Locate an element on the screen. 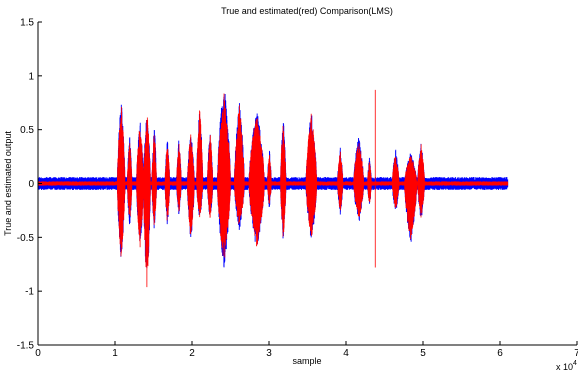 The image size is (578, 378). x-tick-label: 3 is located at coordinates (269, 353).